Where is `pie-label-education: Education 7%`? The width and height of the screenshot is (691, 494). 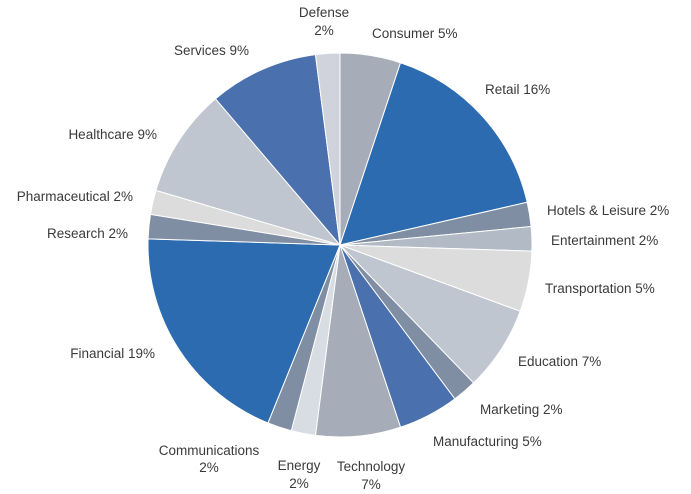
pie-label-education: Education 7% is located at coordinates (559, 361).